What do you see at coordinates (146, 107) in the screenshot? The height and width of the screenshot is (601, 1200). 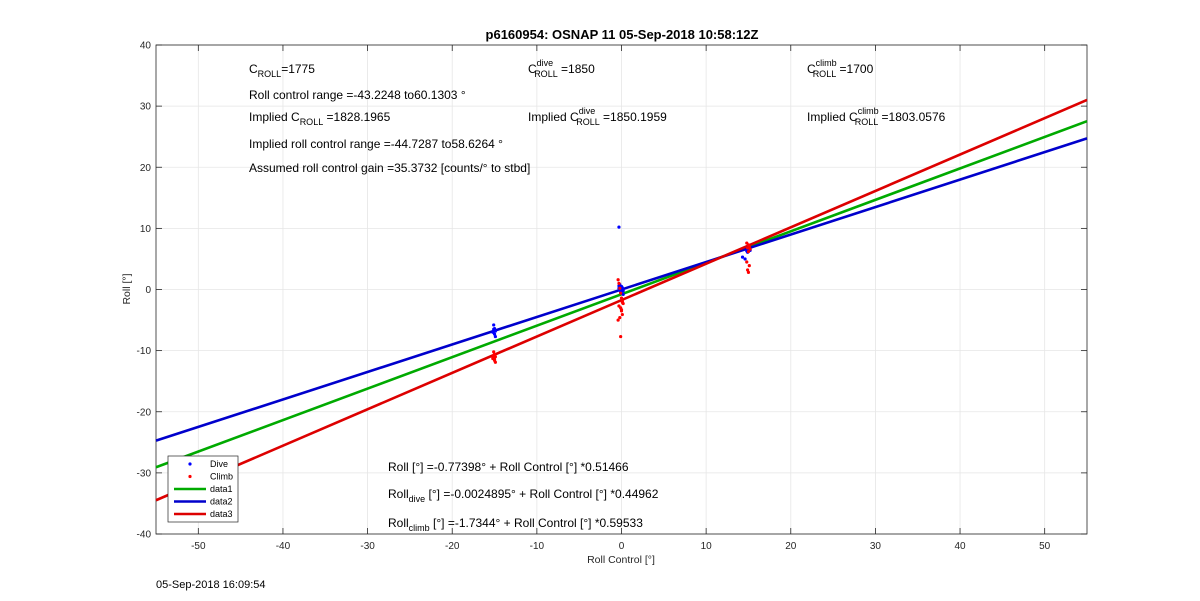 I see `y-tick-label: 30` at bounding box center [146, 107].